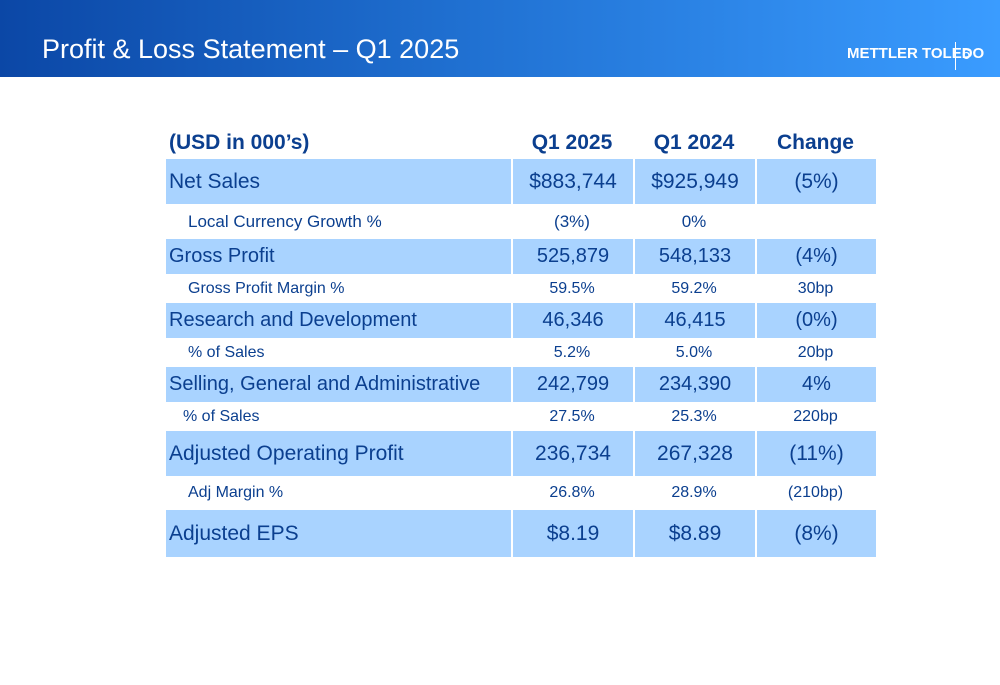 The image size is (1000, 685). What do you see at coordinates (338, 533) in the screenshot?
I see `row-label: Adjusted EPS` at bounding box center [338, 533].